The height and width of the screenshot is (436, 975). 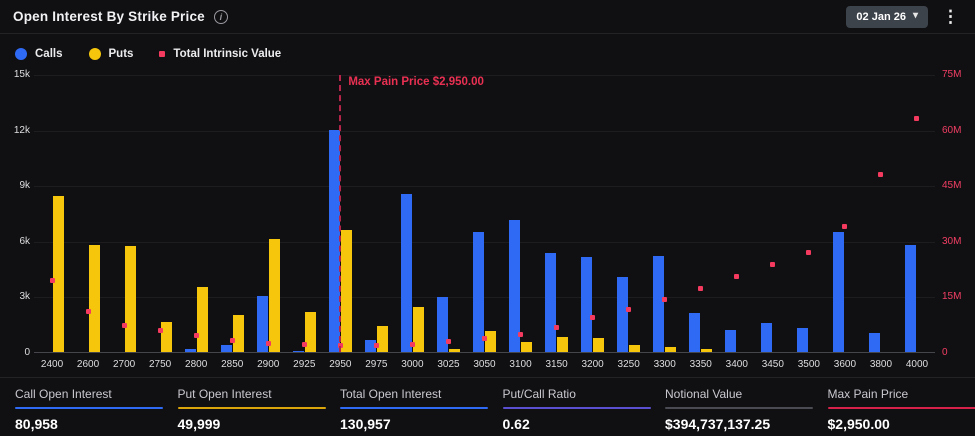 I want to click on x-axis-tick-4000: 4000, so click(x=917, y=364).